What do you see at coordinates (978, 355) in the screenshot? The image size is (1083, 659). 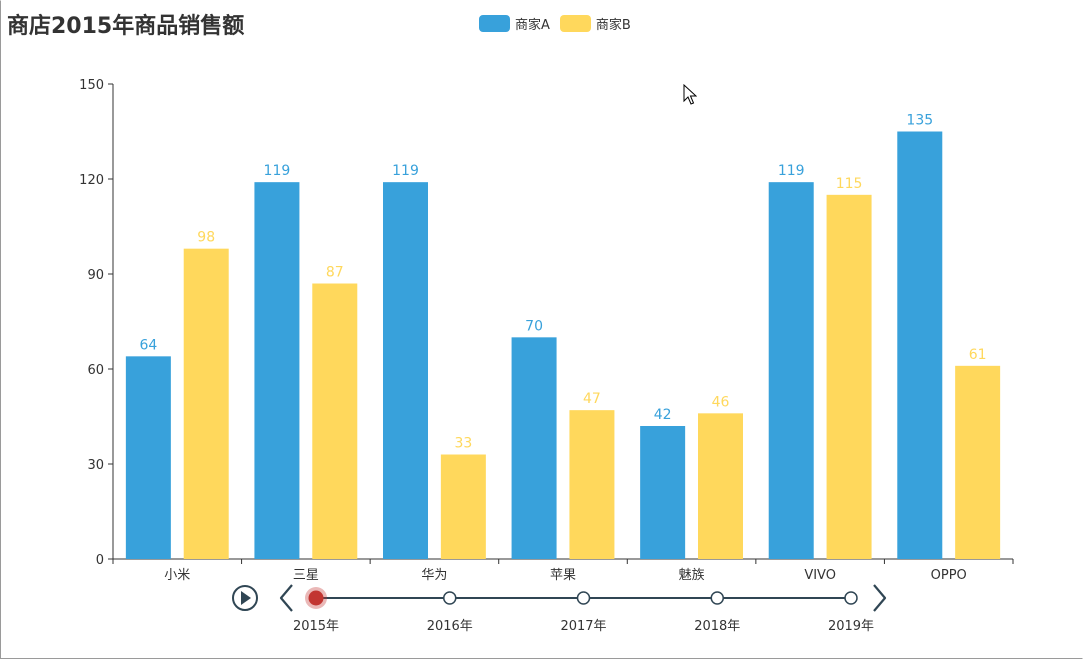 I see `data-label: 61` at bounding box center [978, 355].